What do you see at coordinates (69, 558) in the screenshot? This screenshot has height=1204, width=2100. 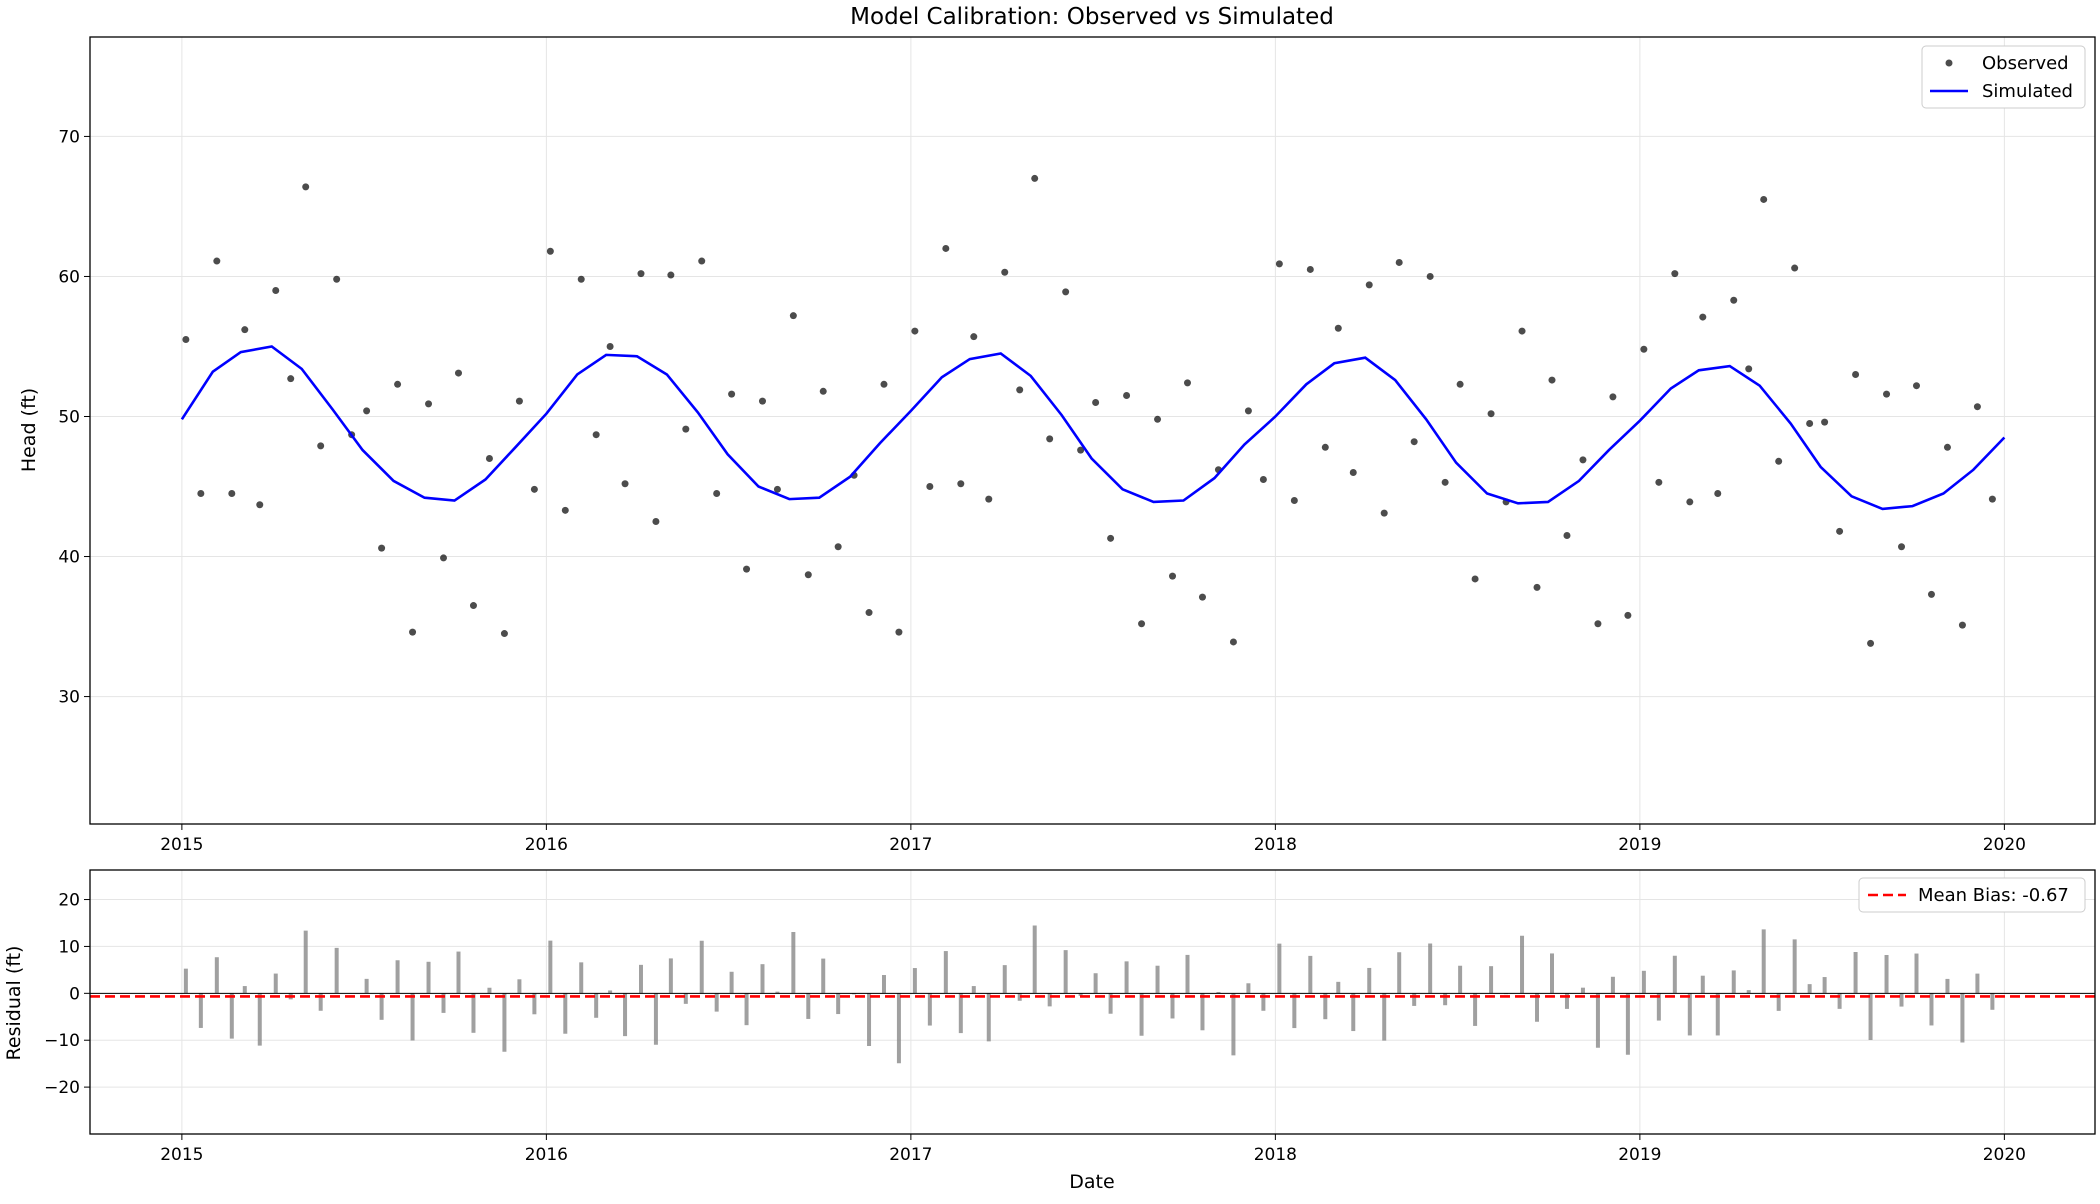 I see `head-ytick-label: 40` at bounding box center [69, 558].